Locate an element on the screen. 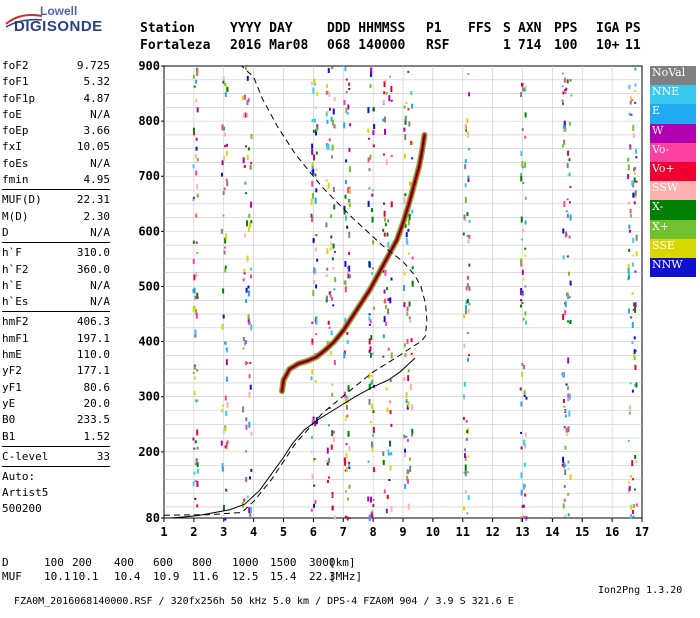 The image size is (700, 618). x-tick-label: 6 is located at coordinates (313, 532).